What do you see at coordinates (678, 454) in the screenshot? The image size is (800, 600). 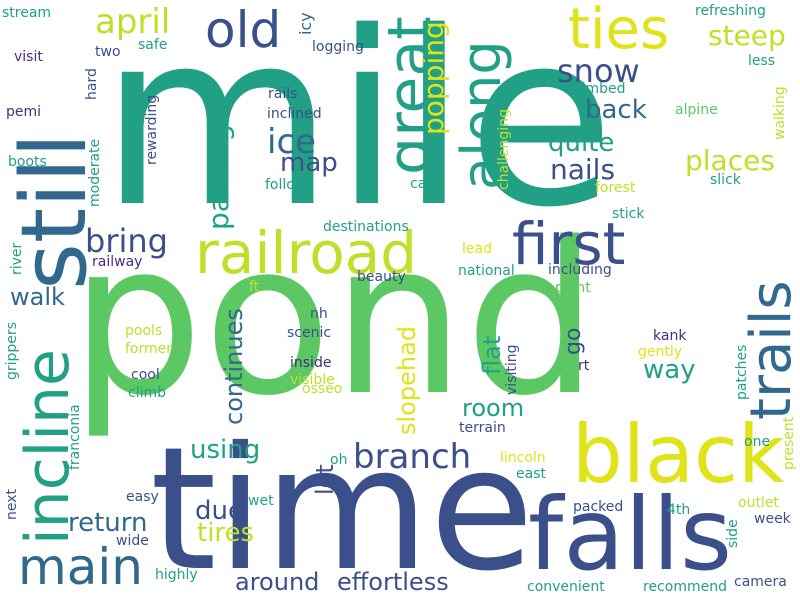 I see `word-black: black` at bounding box center [678, 454].